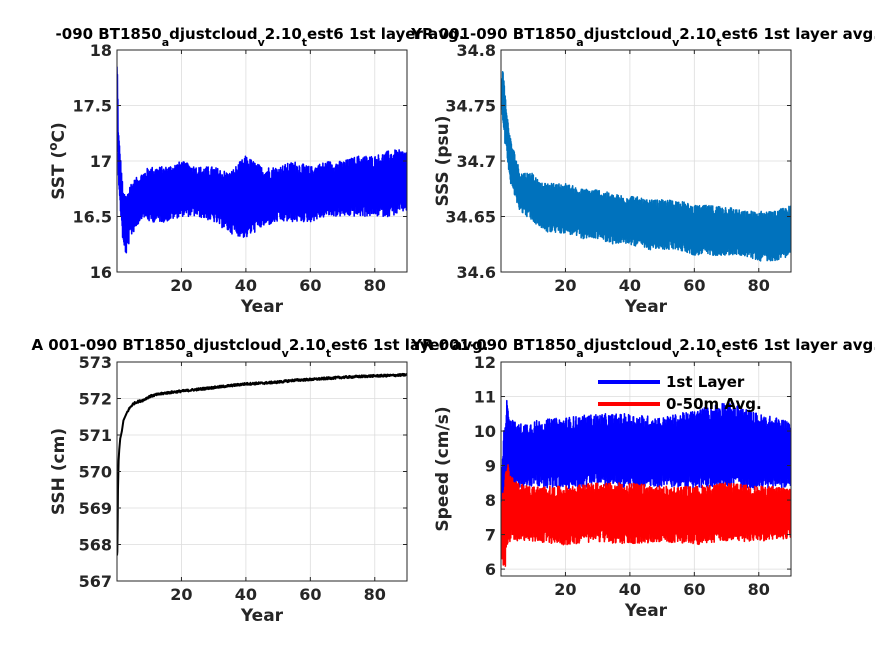 The height and width of the screenshot is (656, 875). Describe the element at coordinates (476, 161) in the screenshot. I see `y-tick-label: 34.7` at that location.